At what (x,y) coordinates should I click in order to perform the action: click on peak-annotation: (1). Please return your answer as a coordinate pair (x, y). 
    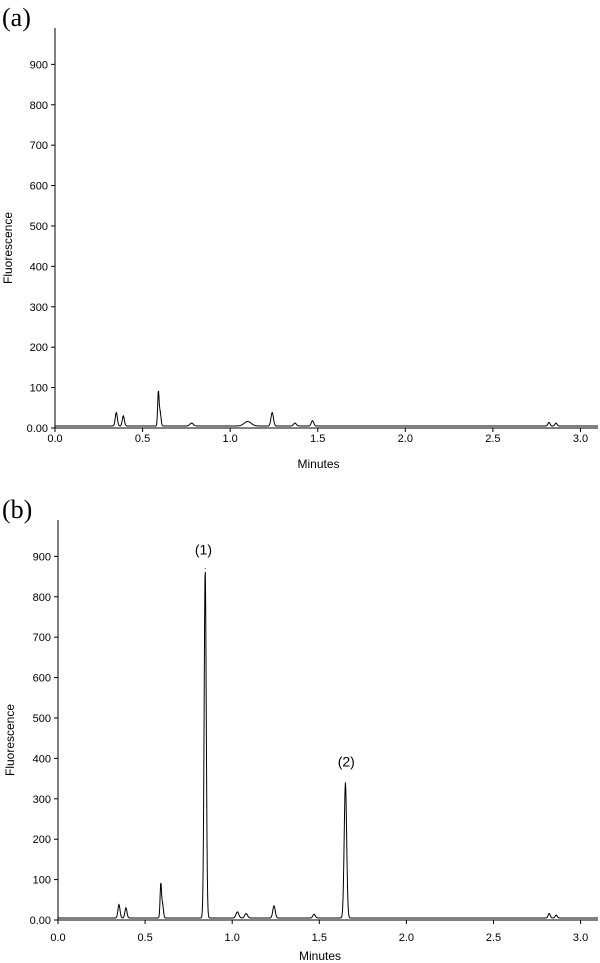
    Looking at the image, I should click on (203, 549).